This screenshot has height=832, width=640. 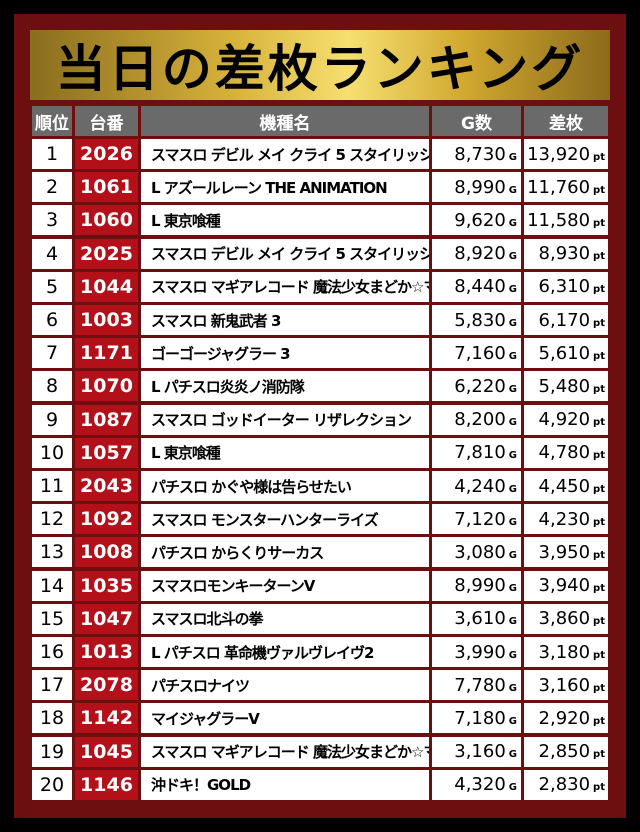 What do you see at coordinates (476, 652) in the screenshot?
I see `games-cell: 3,990 G` at bounding box center [476, 652].